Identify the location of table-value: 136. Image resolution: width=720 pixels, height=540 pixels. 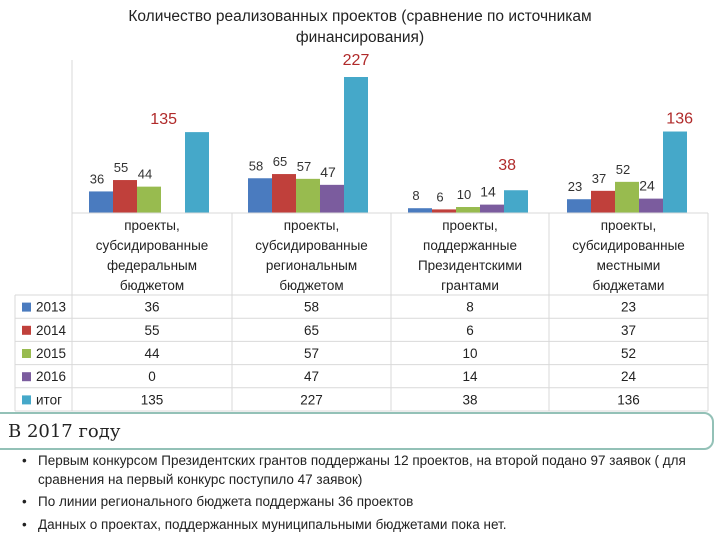
(628, 399).